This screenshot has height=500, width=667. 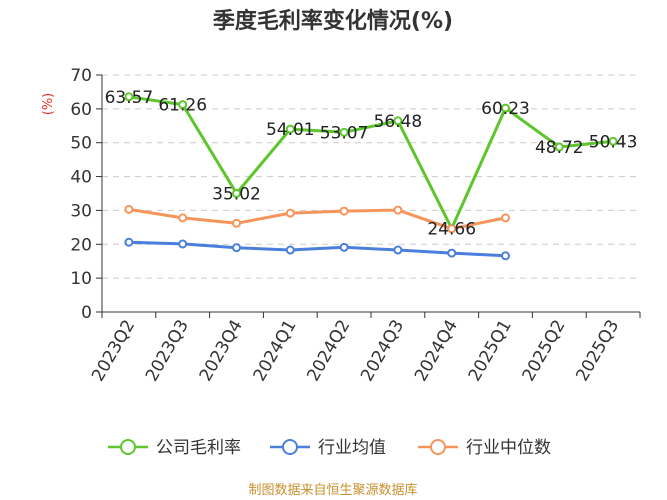 What do you see at coordinates (113, 351) in the screenshot?
I see `x-tick-label: 2023Q2` at bounding box center [113, 351].